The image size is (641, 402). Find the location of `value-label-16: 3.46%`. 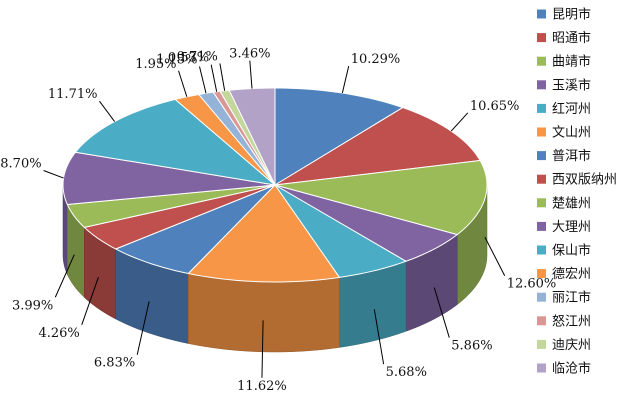

value-label-16: 3.46% is located at coordinates (249, 54).